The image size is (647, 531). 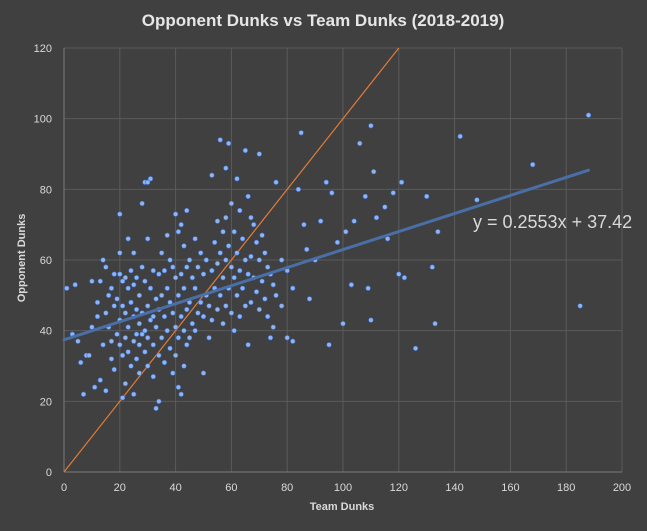 What do you see at coordinates (120, 488) in the screenshot?
I see `x-tick-label: 20` at bounding box center [120, 488].